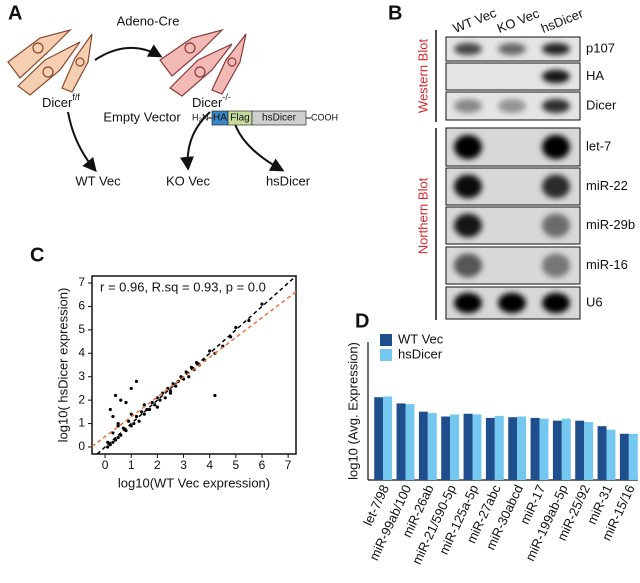 Image resolution: width=640 pixels, height=583 pixels. I want to click on x-tick-label: 4, so click(209, 465).